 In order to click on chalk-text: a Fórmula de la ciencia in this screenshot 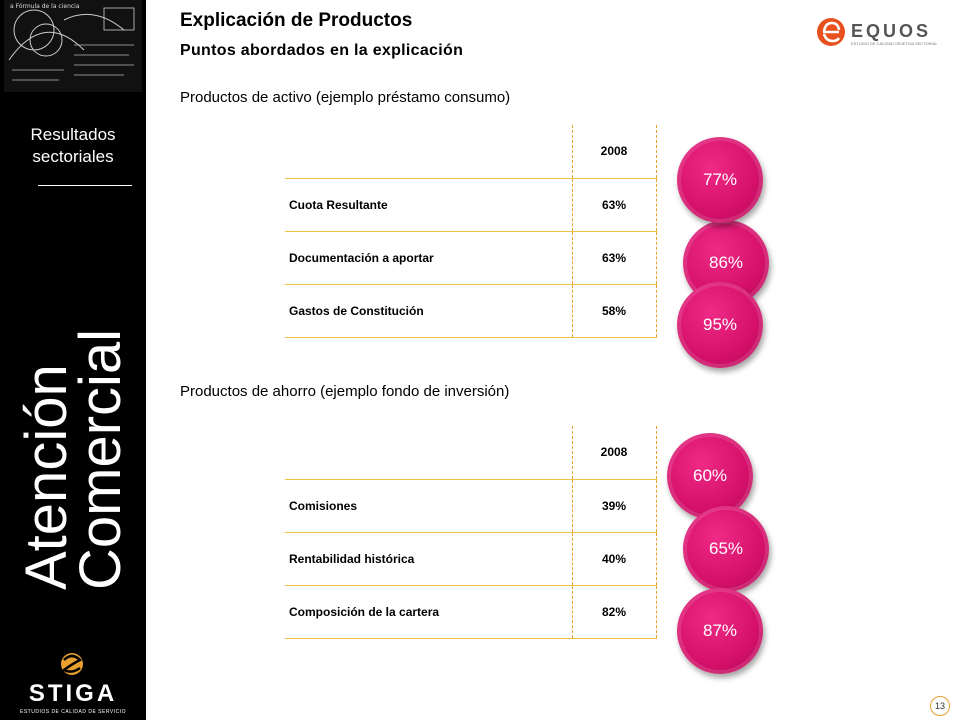, I will do `click(45, 6)`.